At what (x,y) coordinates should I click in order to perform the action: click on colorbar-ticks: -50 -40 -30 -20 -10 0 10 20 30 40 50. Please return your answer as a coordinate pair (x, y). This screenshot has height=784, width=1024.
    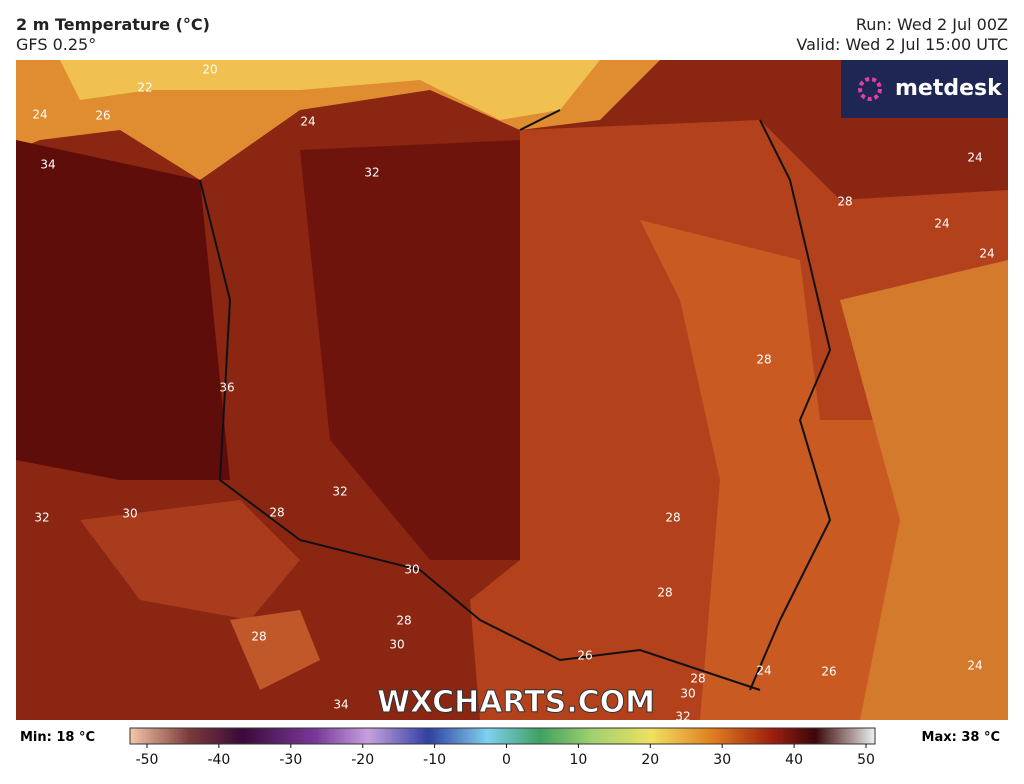
    Looking at the image, I should click on (505, 756).